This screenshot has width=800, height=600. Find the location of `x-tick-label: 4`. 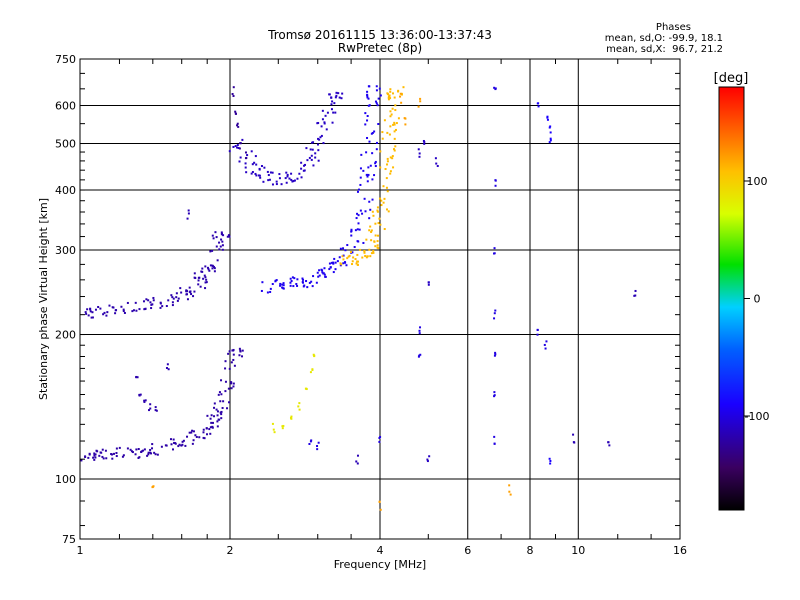

x-tick-label: 4 is located at coordinates (380, 550).